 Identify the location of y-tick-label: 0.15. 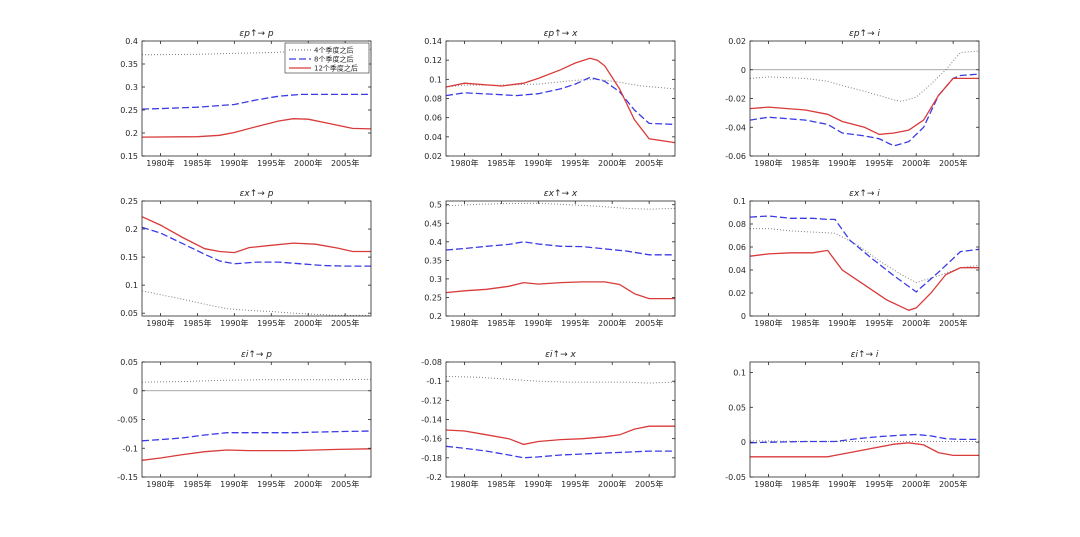
(129, 257).